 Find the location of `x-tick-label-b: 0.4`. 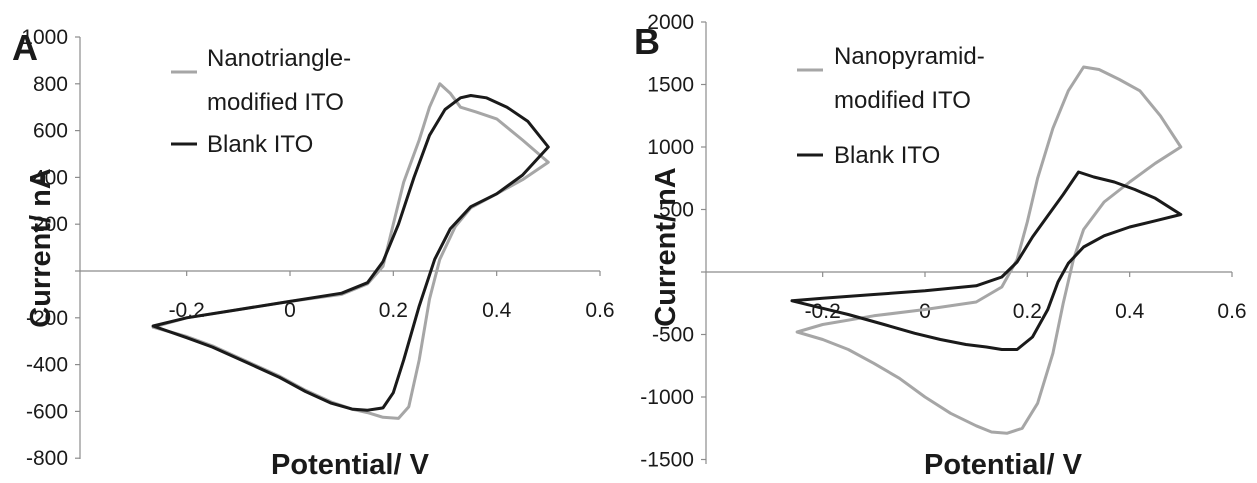

x-tick-label-b: 0.4 is located at coordinates (1130, 311).